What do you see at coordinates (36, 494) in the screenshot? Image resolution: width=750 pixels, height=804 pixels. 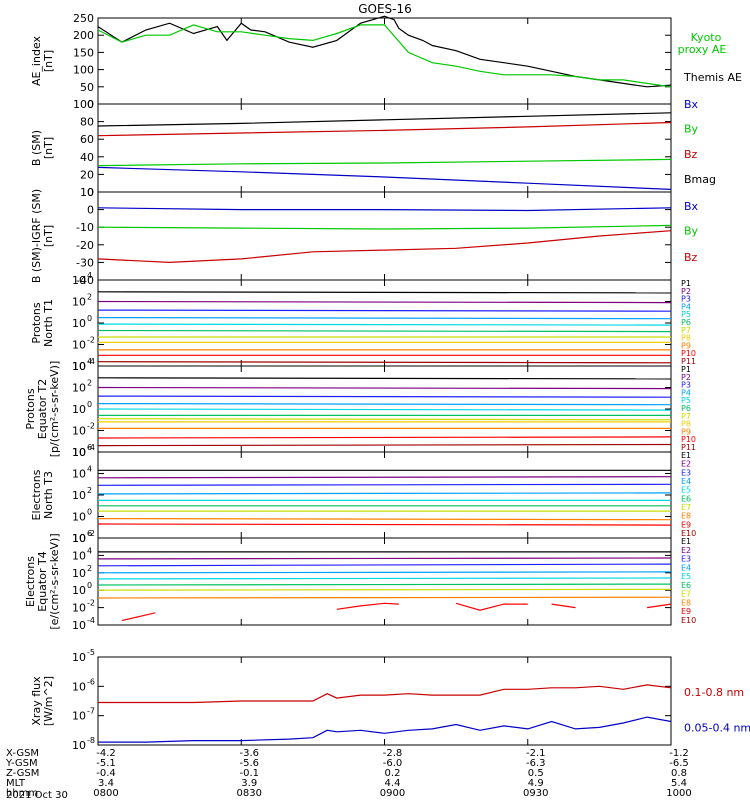 I see `y-axis-label: Electrons` at bounding box center [36, 494].